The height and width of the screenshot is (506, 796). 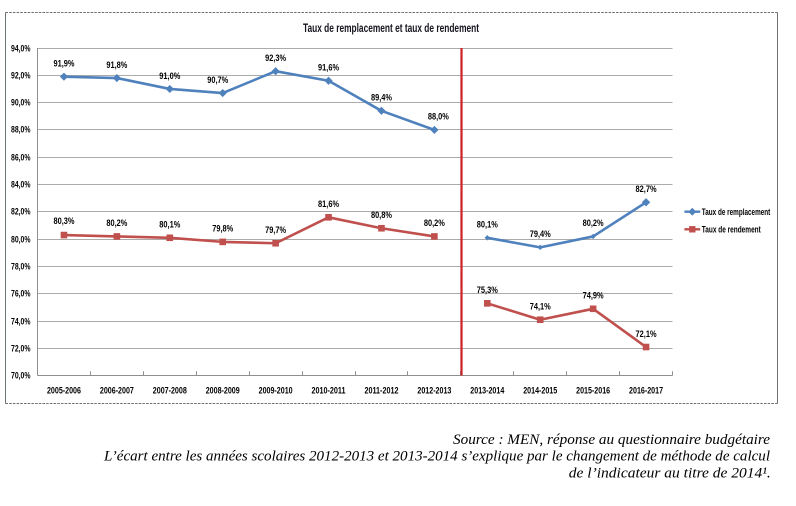 I want to click on svg-text: 90,0%, so click(x=21, y=103).